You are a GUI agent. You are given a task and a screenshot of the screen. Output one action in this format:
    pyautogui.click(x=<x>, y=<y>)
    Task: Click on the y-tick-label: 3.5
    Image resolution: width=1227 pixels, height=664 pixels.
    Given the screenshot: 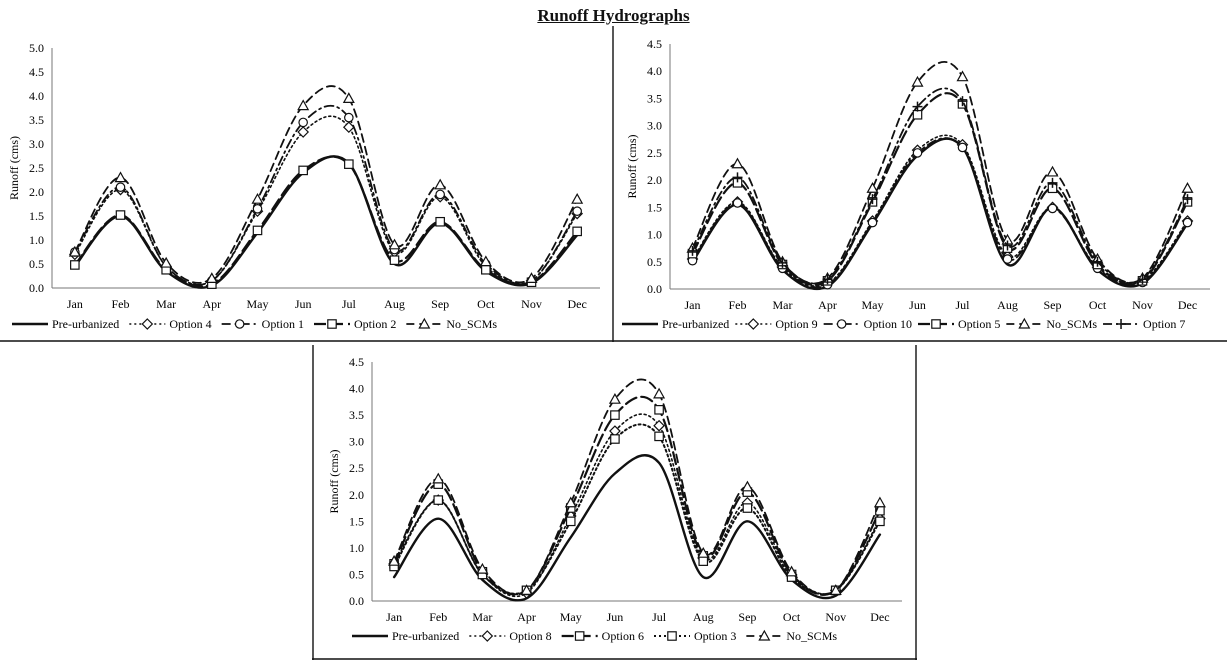 What is the action you would take?
    pyautogui.click(x=654, y=98)
    